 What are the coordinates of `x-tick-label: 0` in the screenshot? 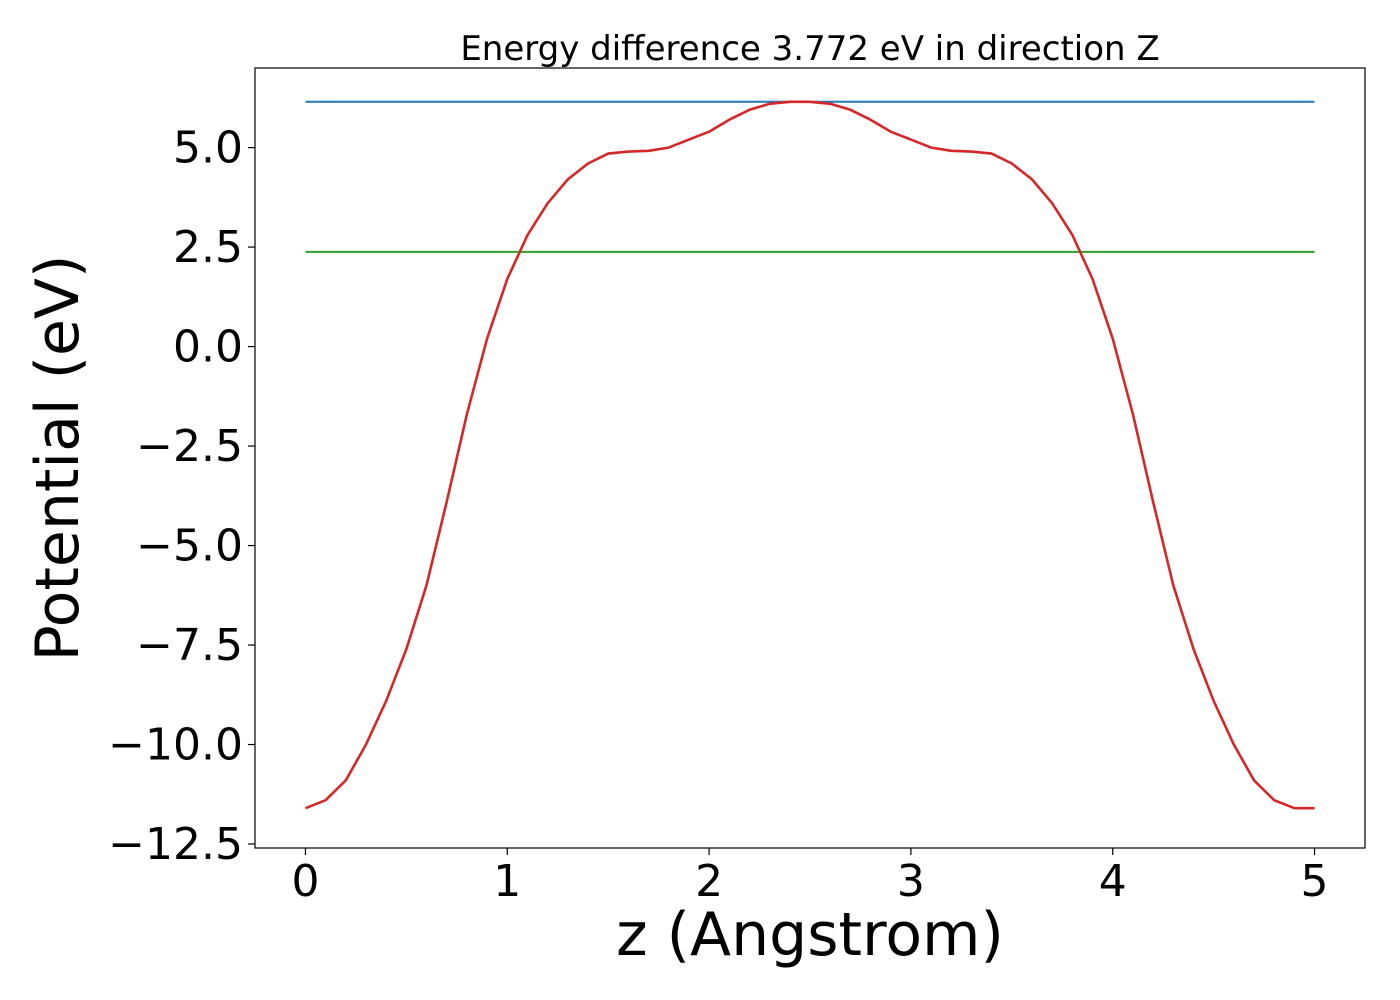 It's located at (305, 881).